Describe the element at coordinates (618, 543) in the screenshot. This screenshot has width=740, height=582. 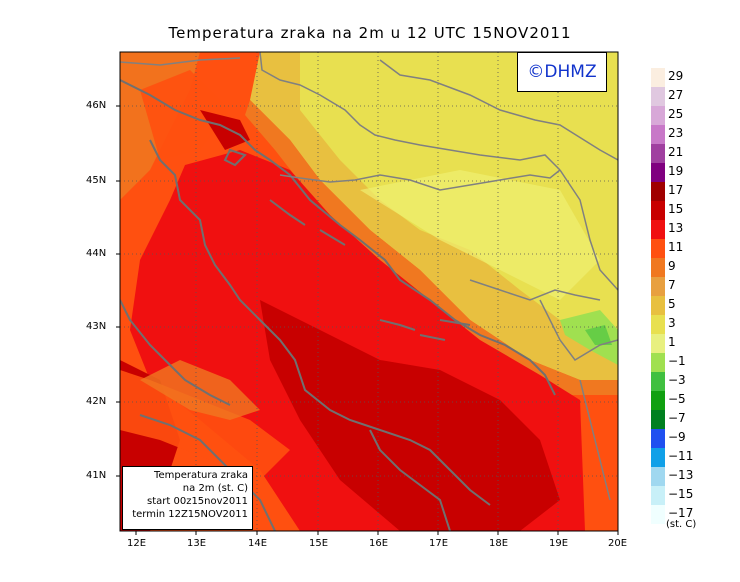
I see `lon-label: 20E` at that location.